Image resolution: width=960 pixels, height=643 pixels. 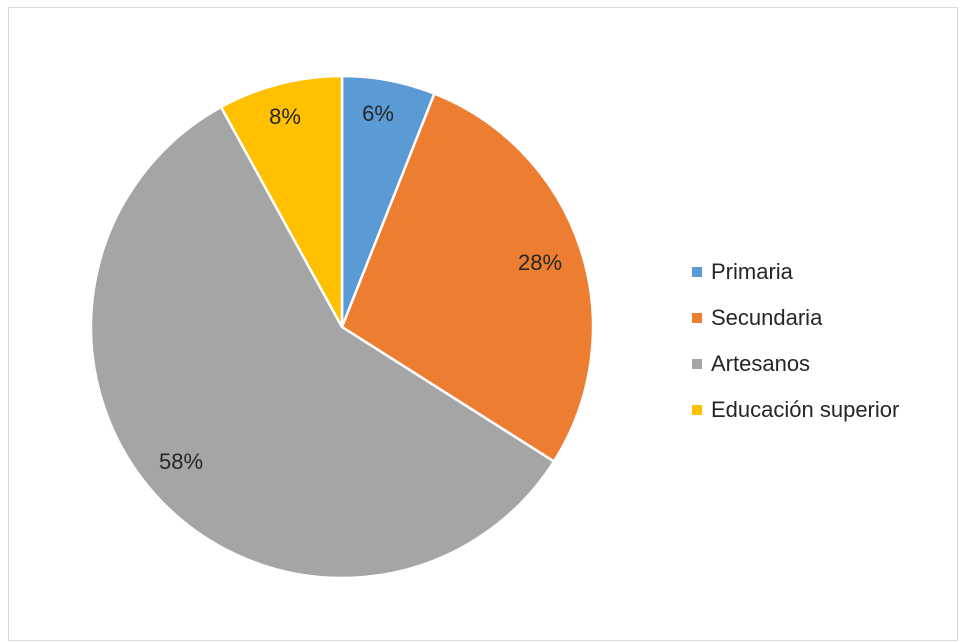 What do you see at coordinates (697, 410) in the screenshot?
I see `legend-swatch-educacion-superior` at bounding box center [697, 410].